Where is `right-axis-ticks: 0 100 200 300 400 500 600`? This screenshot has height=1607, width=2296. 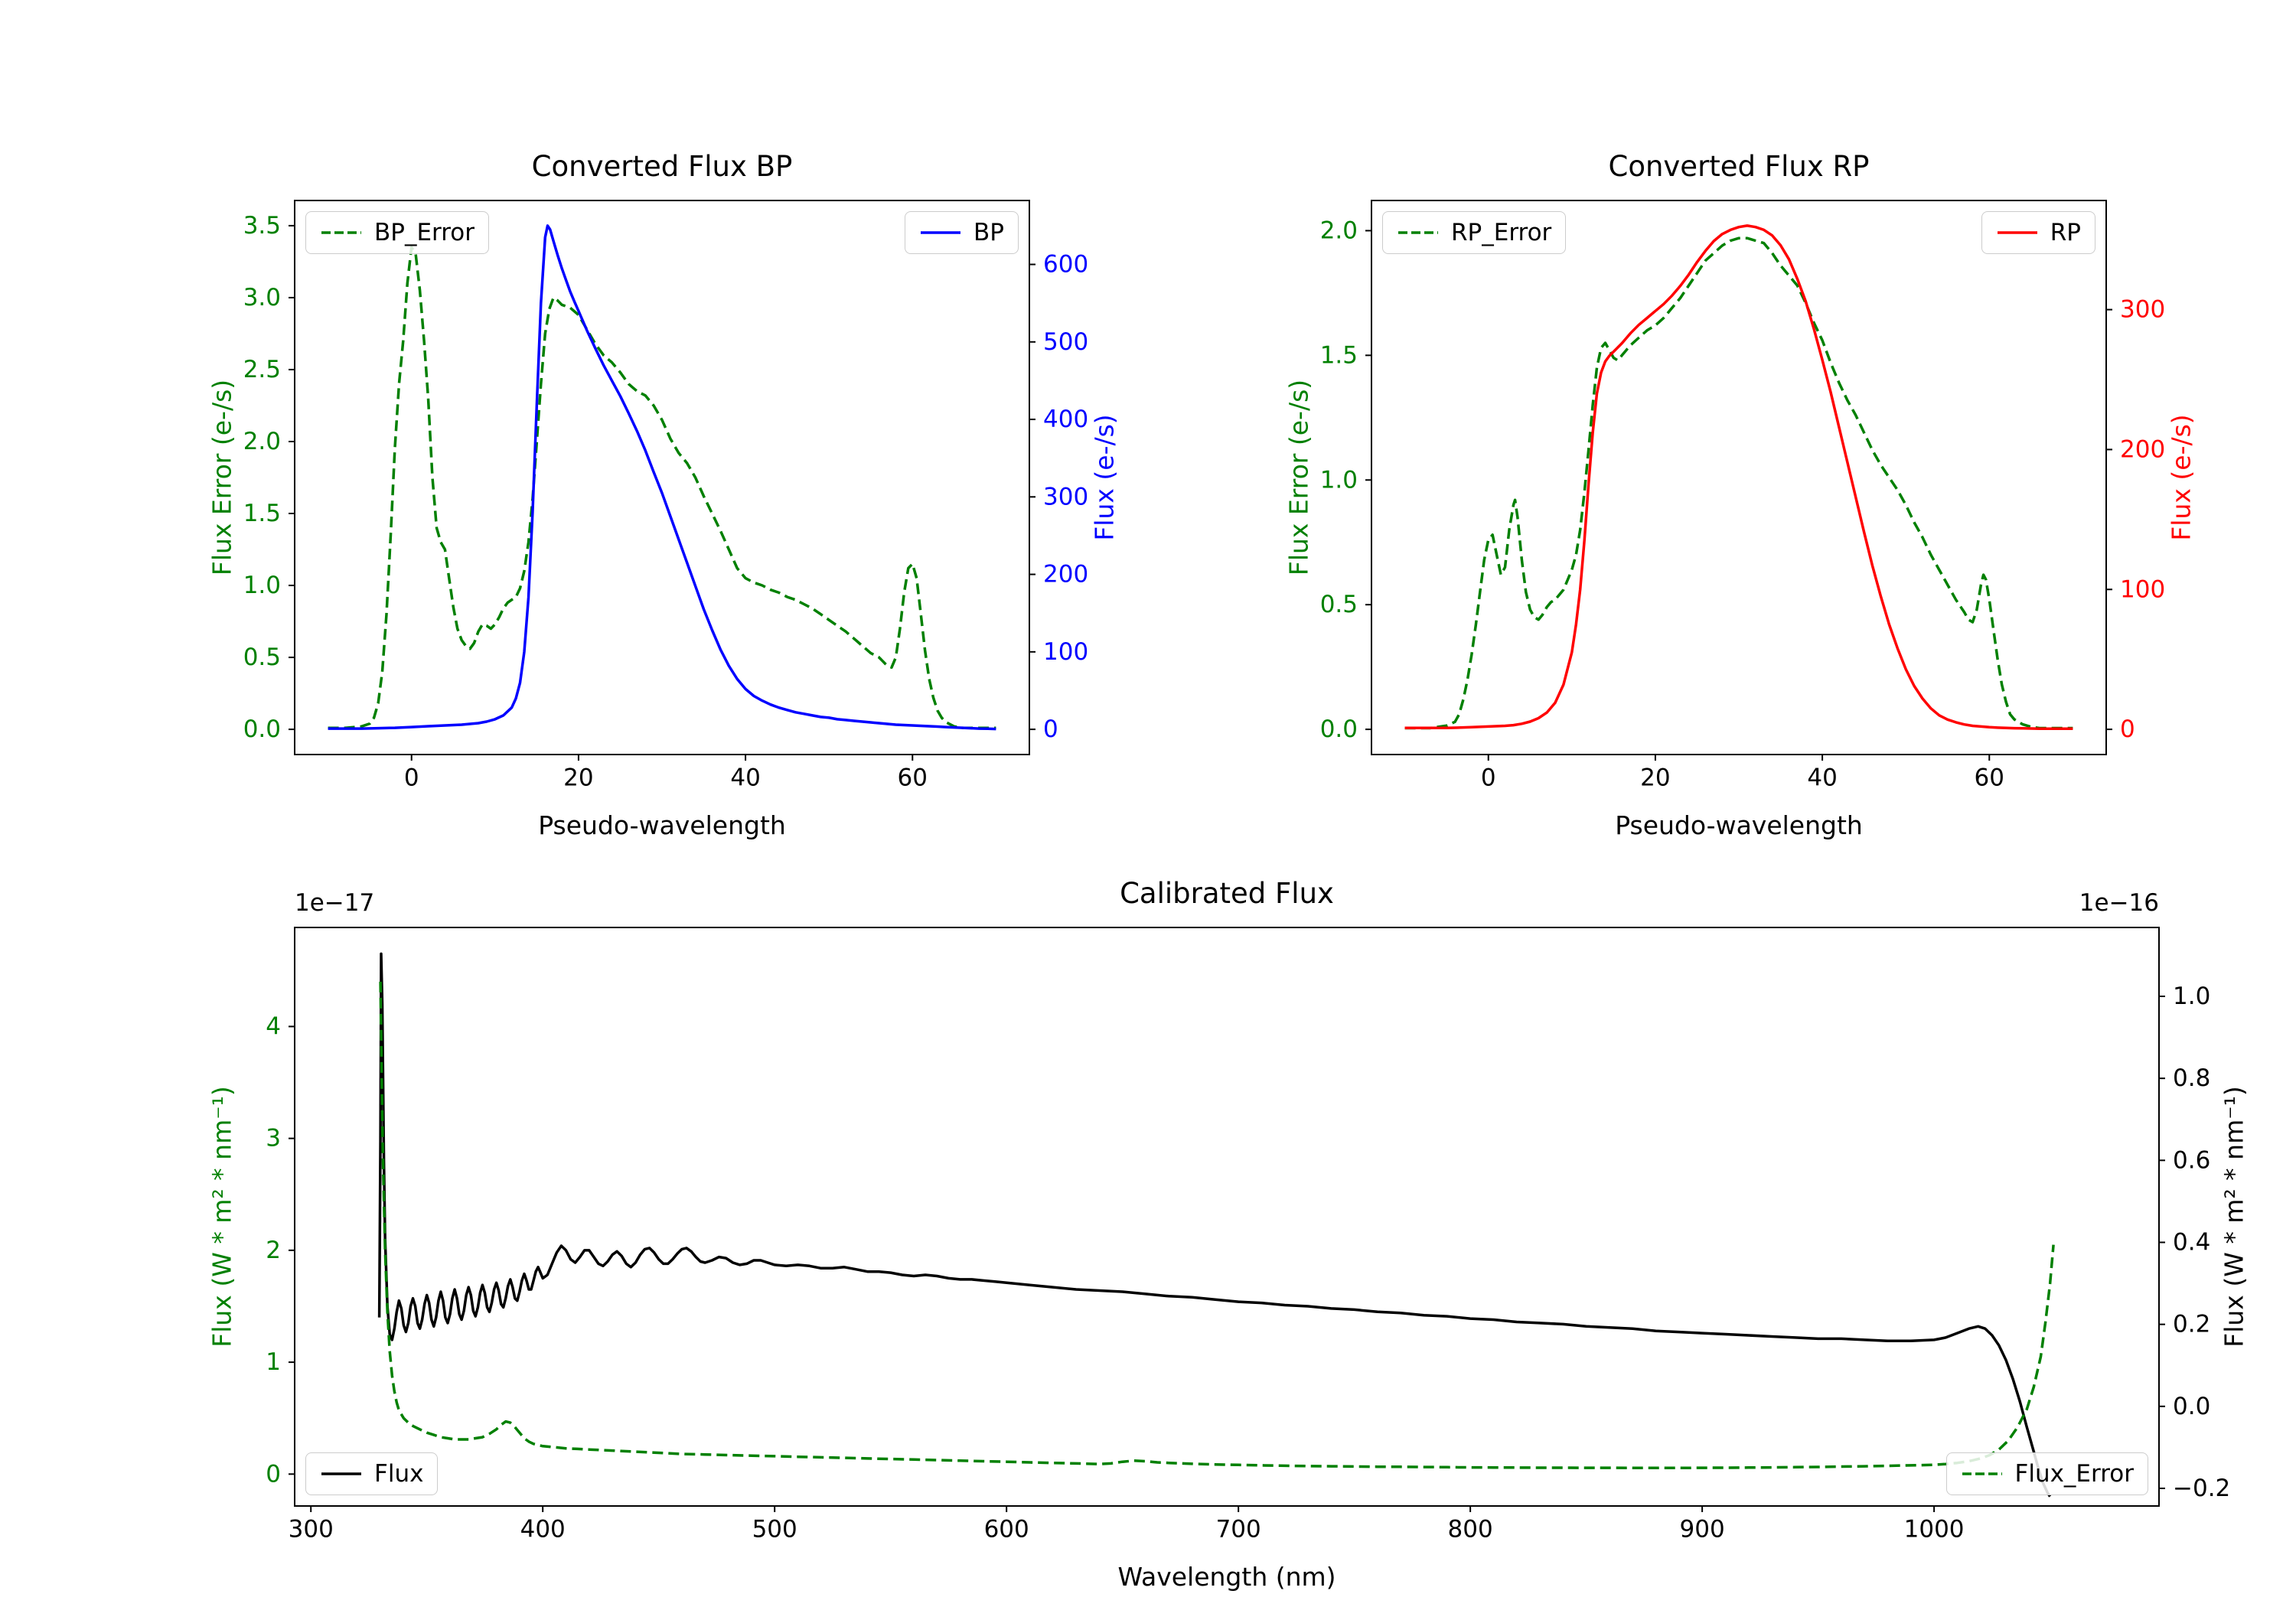 right-axis-ticks: 0 100 200 300 400 500 600 is located at coordinates (1058, 497).